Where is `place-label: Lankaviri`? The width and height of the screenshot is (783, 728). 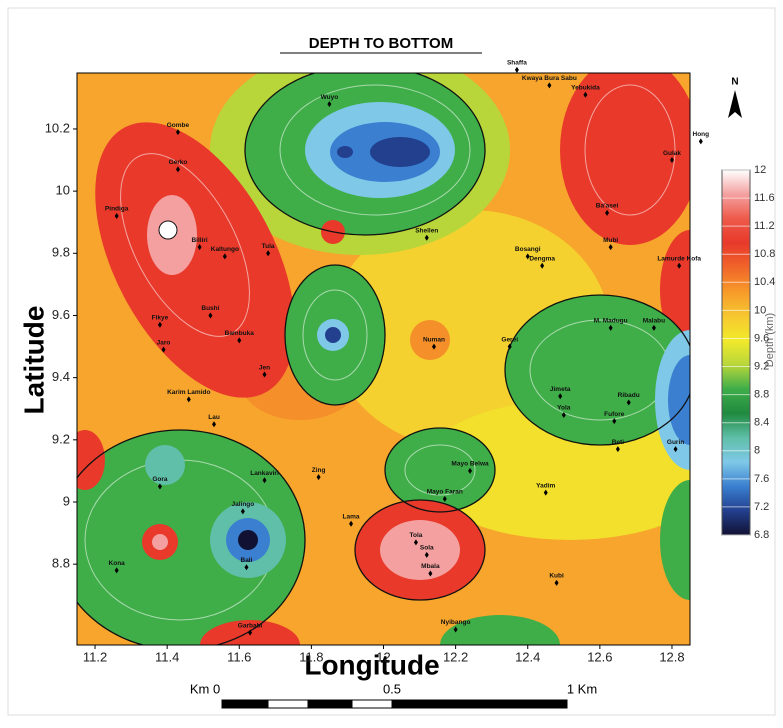
place-label: Lankaviri is located at coordinates (264, 473).